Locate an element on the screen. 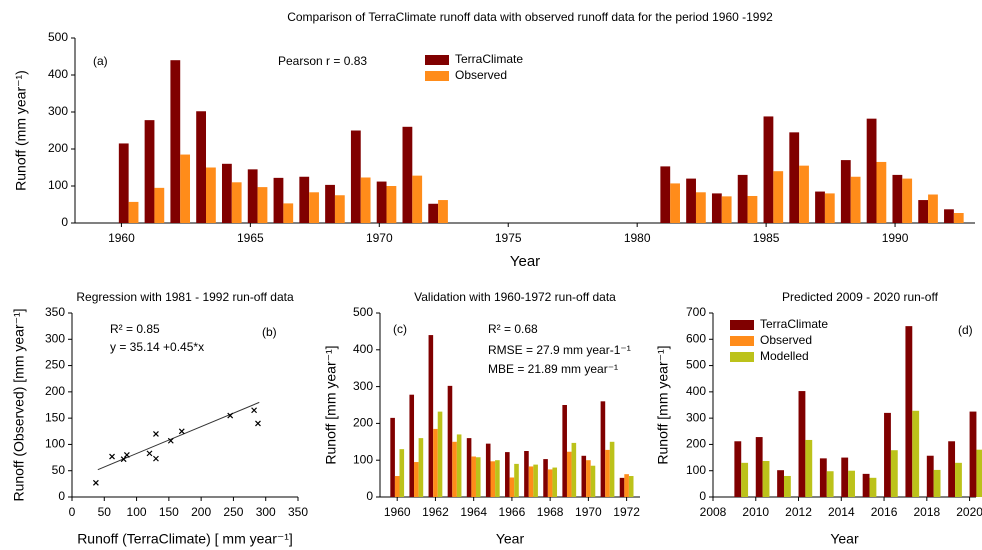 This screenshot has height=550, width=982. annotation: (c) is located at coordinates (400, 329).